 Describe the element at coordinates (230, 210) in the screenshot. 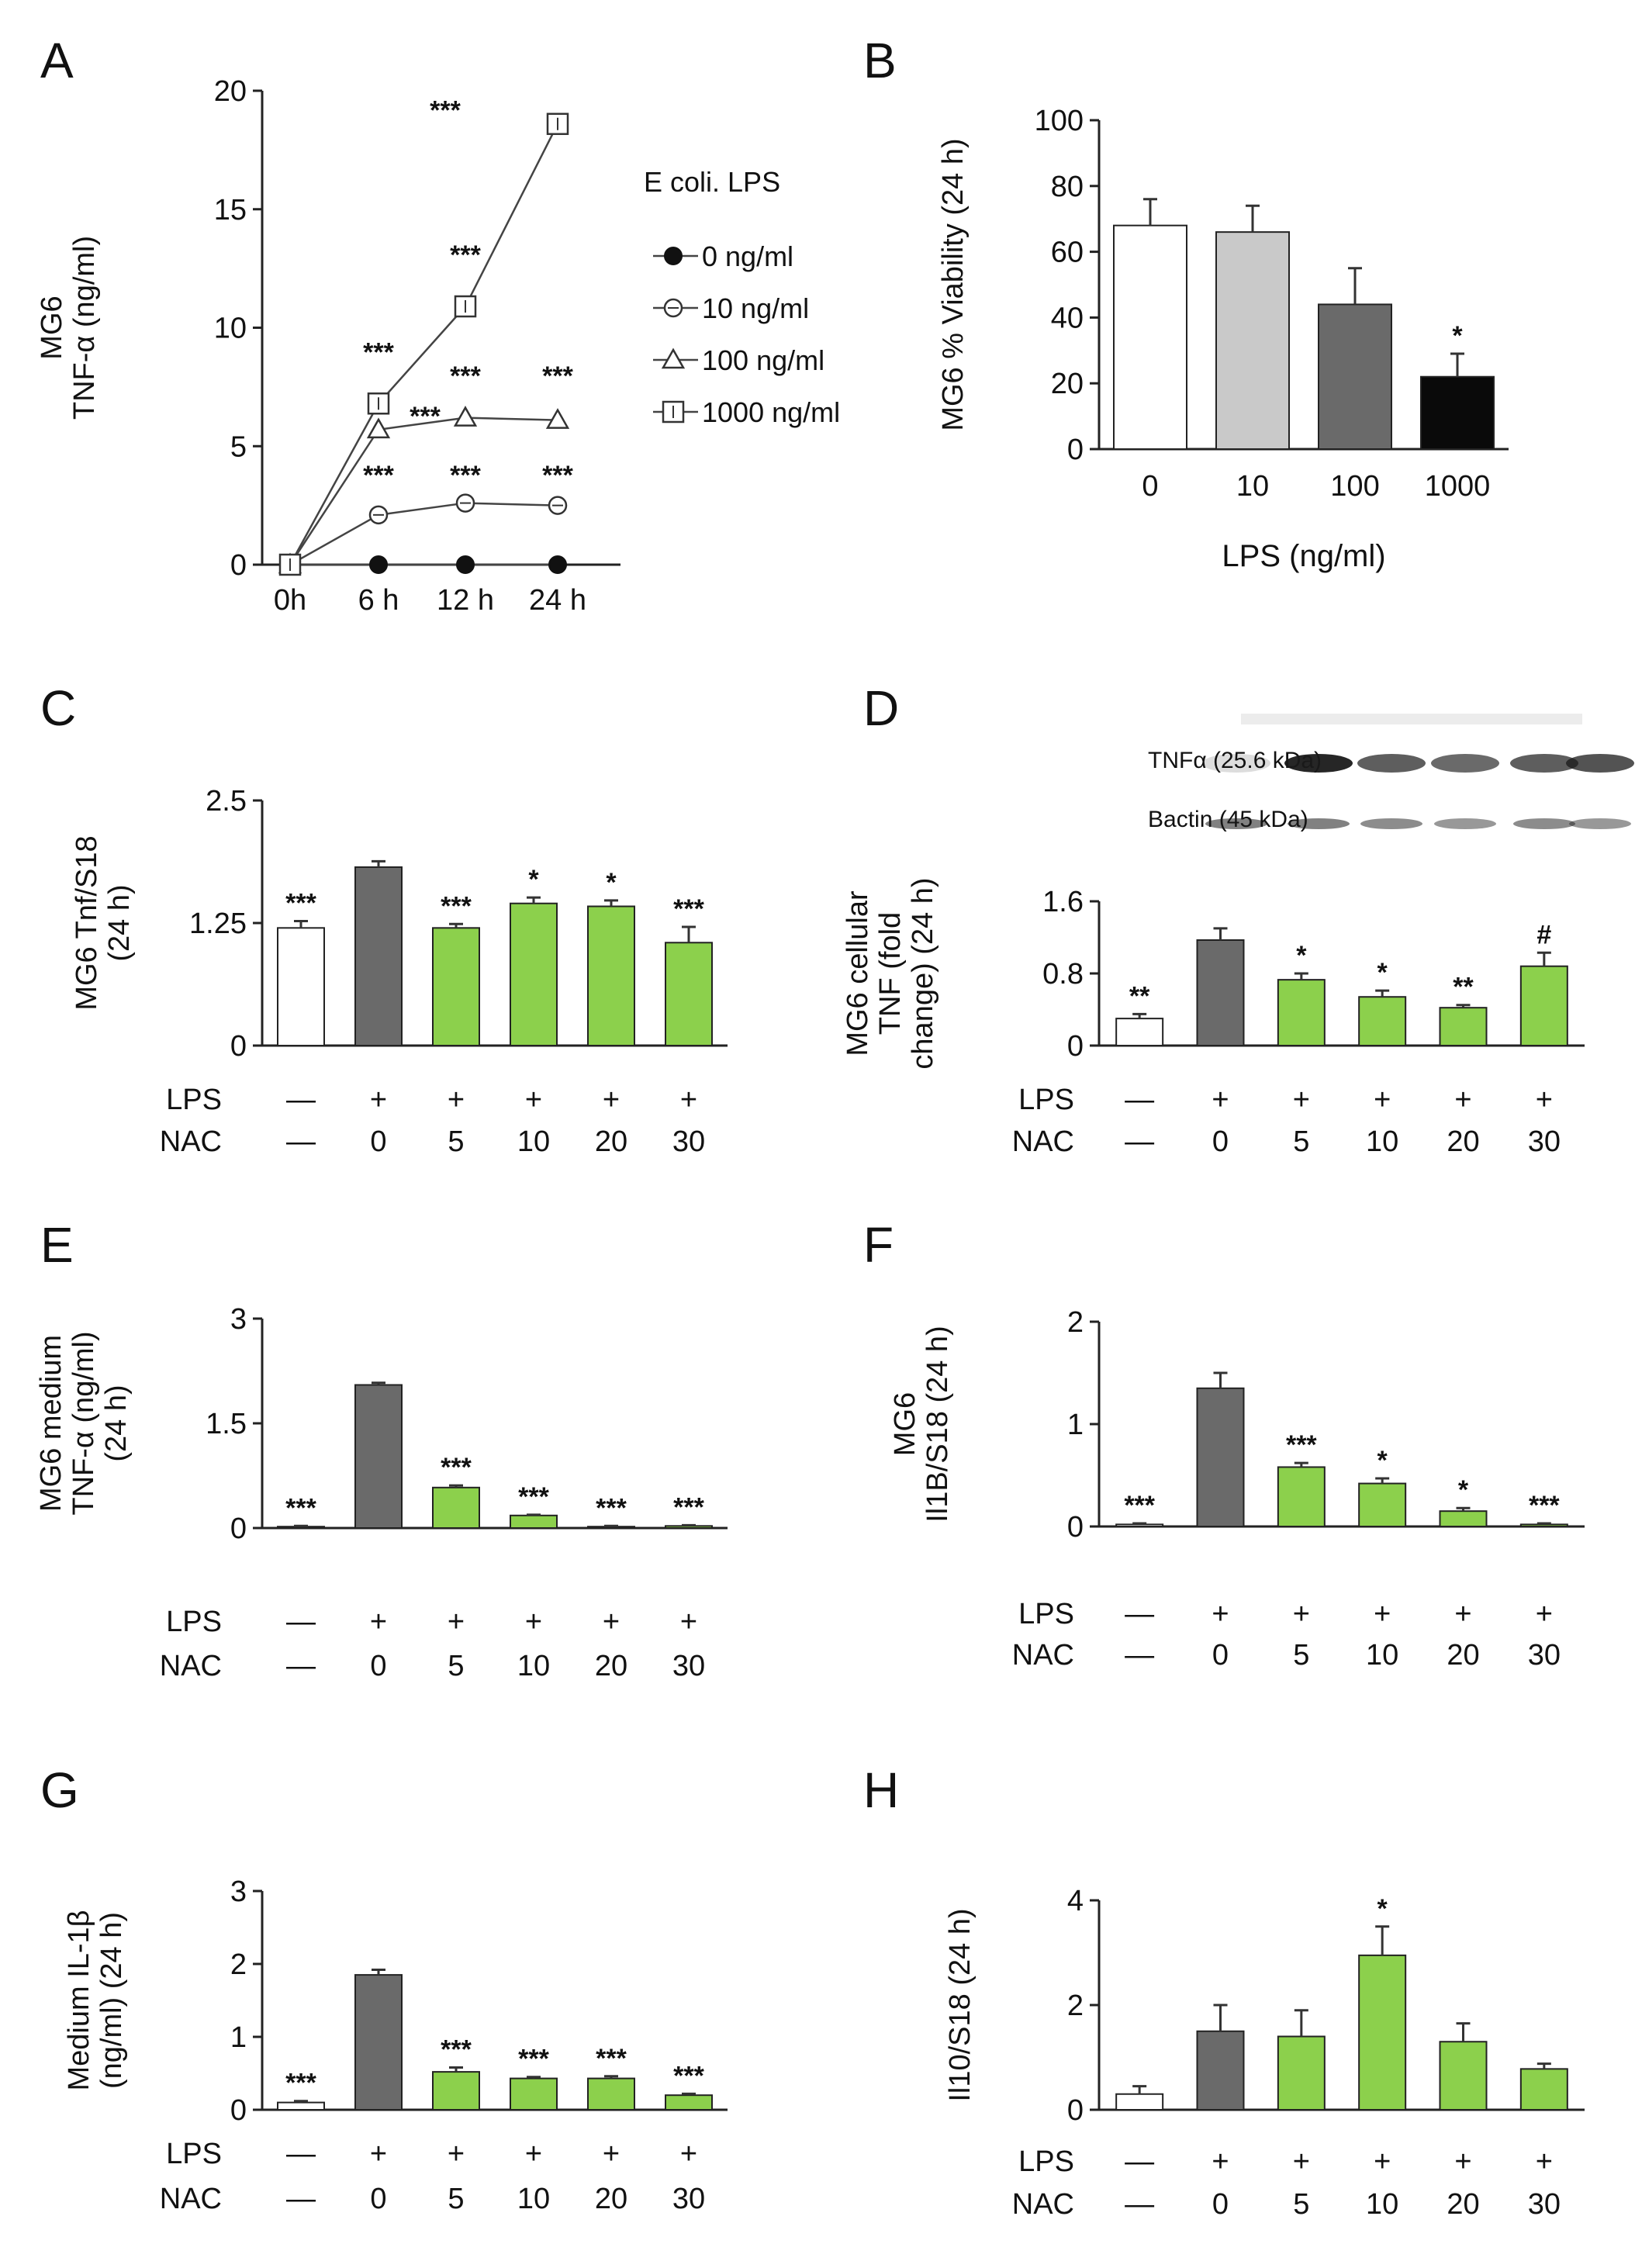

I see `y-tick-label: 15` at that location.